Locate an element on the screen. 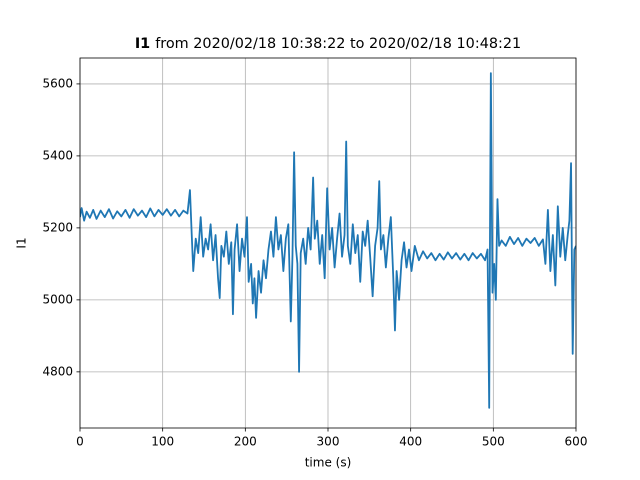 Image resolution: width=640 pixels, height=480 pixels. y-tick-label: 4800 is located at coordinates (57, 371).